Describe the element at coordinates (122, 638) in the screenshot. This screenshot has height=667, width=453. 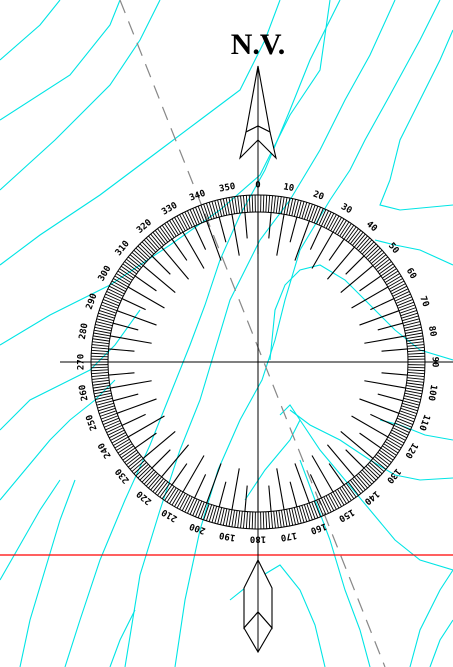
I see `contour-line` at that location.